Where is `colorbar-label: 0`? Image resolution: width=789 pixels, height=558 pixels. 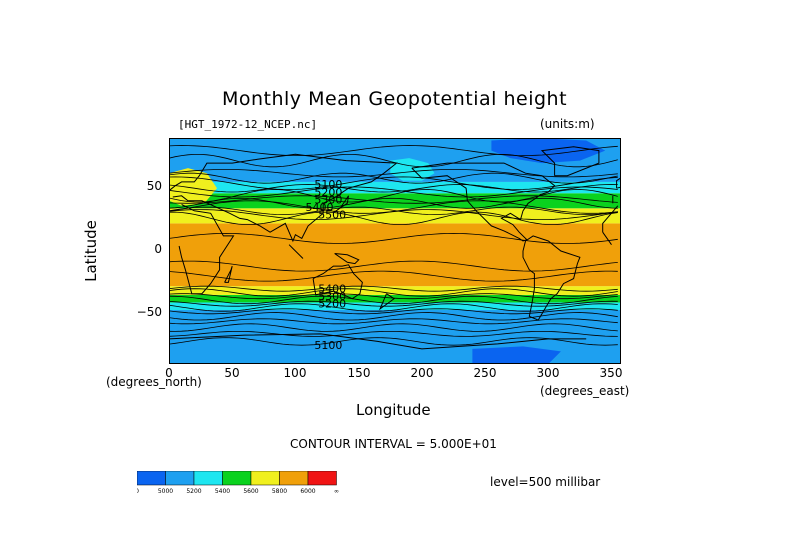
colorbar-label: 0 is located at coordinates (138, 491).